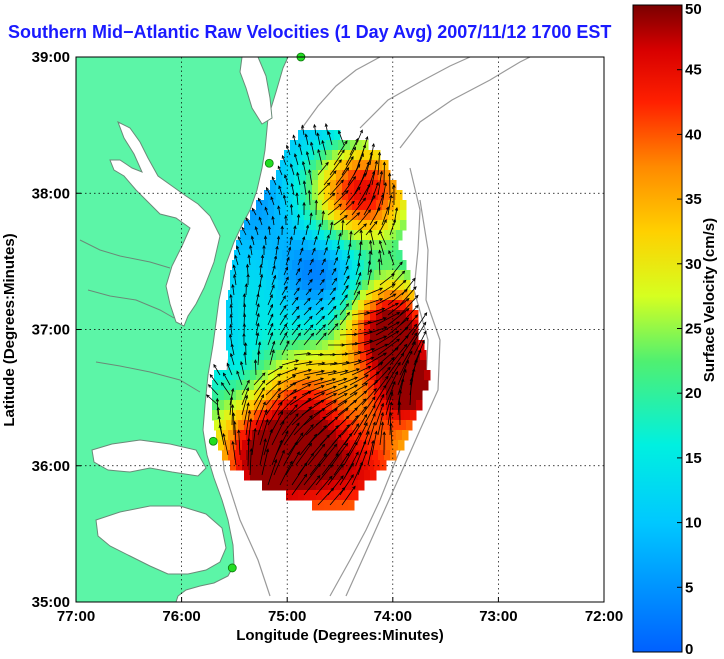 Image resolution: width=724 pixels, height=659 pixels. Describe the element at coordinates (257, 312) in the screenshot. I see `station-markers` at that location.